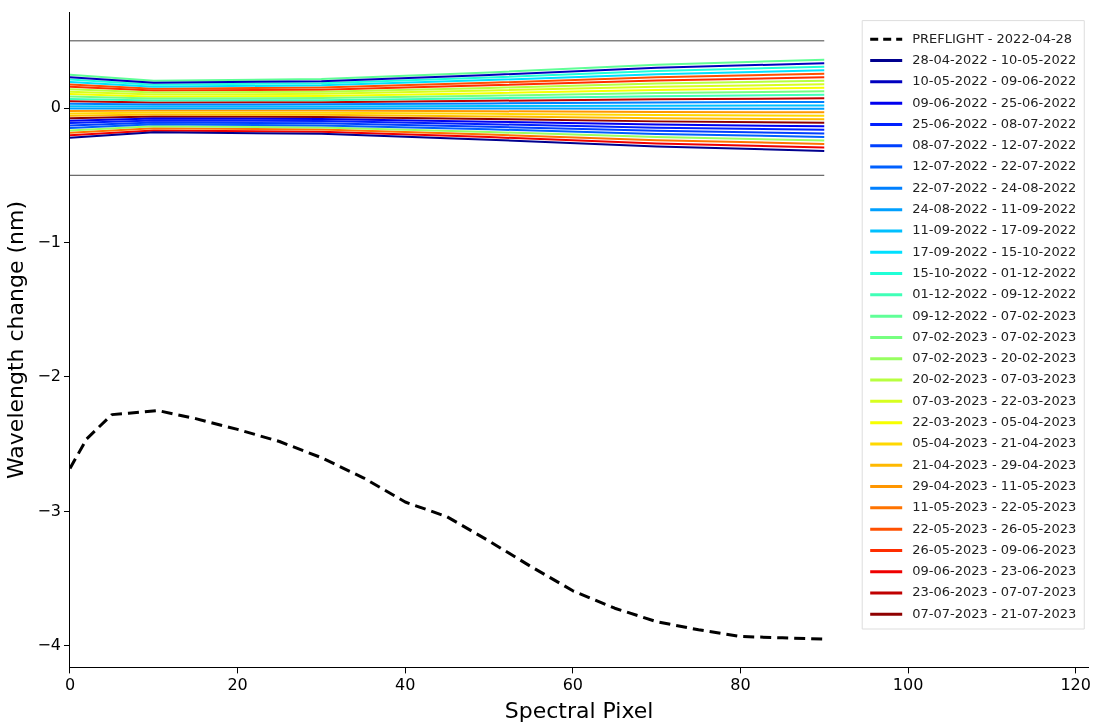 The height and width of the screenshot is (725, 1094). Describe the element at coordinates (994, 230) in the screenshot. I see `legend-label: 11-09-2022 - 17-09-2022` at that location.